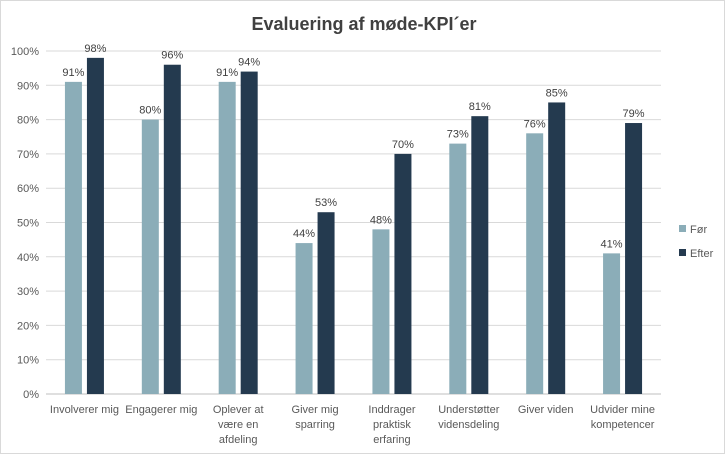 The height and width of the screenshot is (454, 725). Describe the element at coordinates (326, 203) in the screenshot. I see `data-label: 53%` at that location.